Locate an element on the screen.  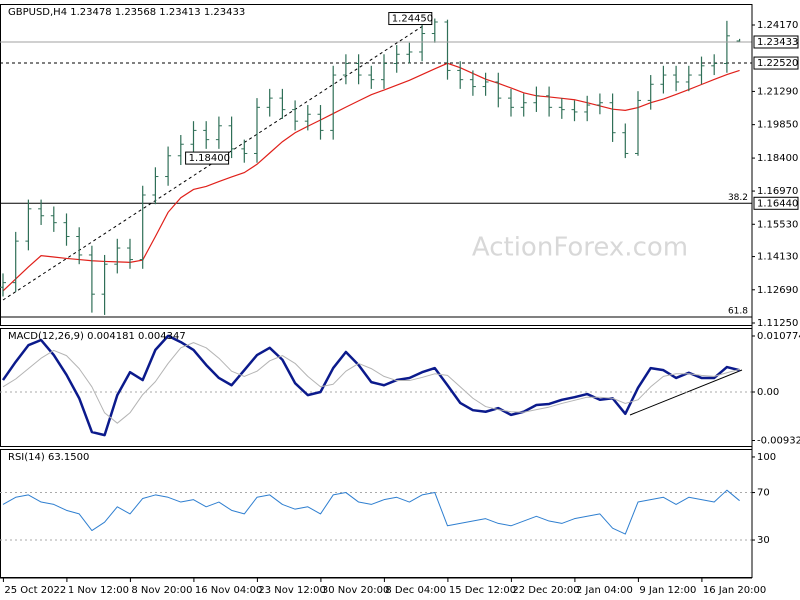
y-tick-label: 100 is located at coordinates (766, 457).